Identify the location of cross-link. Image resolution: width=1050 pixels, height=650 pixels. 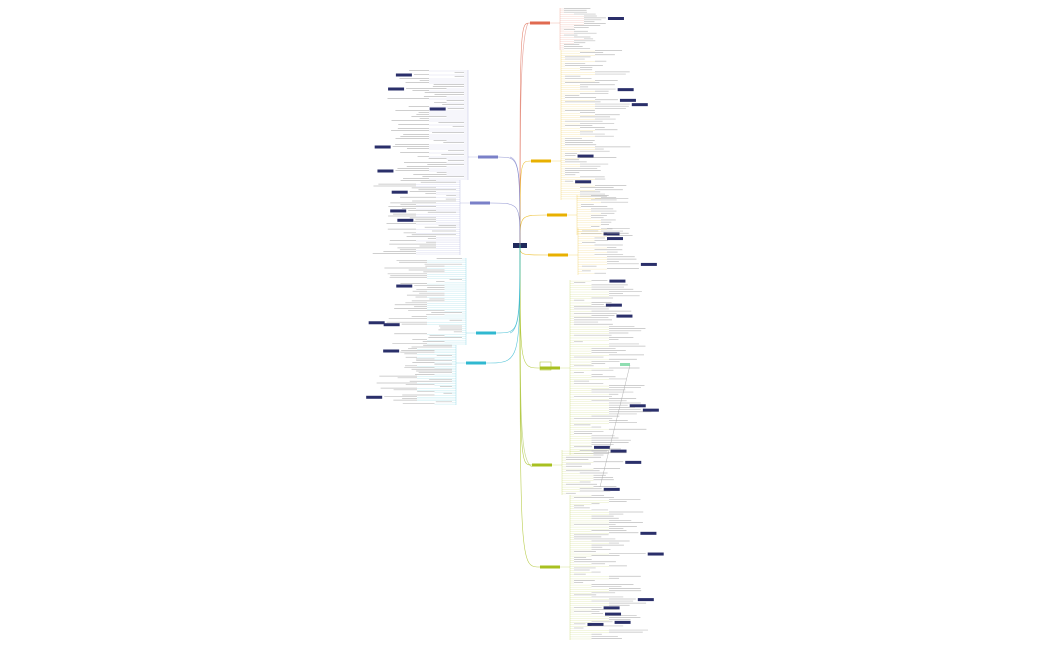
(615, 426).